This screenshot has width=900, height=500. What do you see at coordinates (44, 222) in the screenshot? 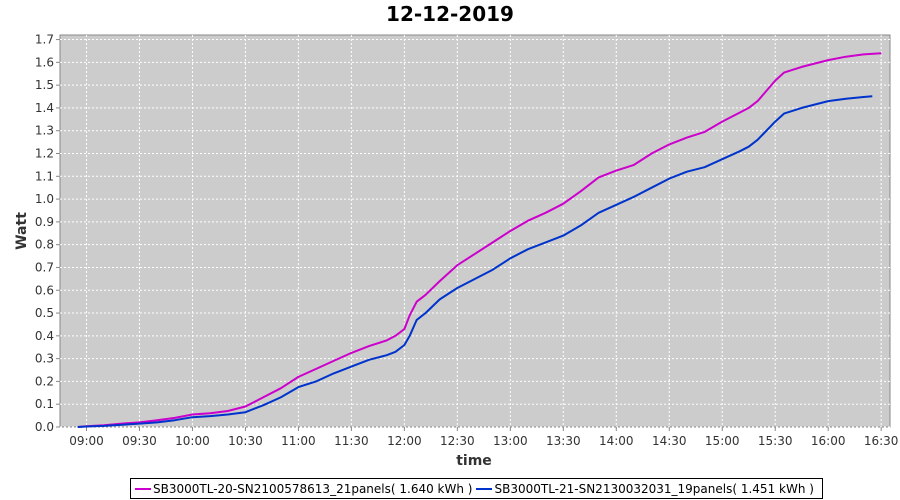
I see `y-tick-label: 0.9` at bounding box center [44, 222].